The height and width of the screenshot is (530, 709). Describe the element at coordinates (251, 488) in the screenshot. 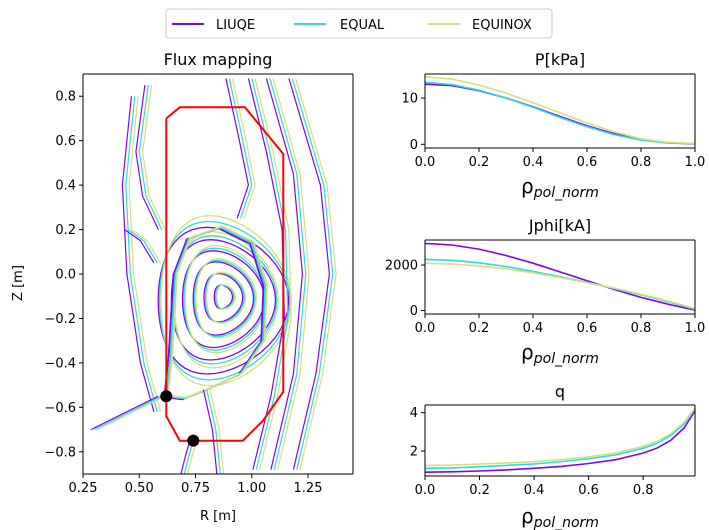

I see `flux-xtick-label: 1.00` at that location.